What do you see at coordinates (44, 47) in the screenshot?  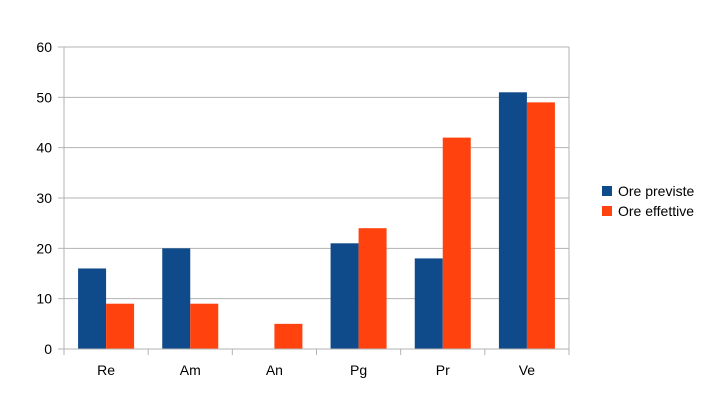 I see `y-tick-label: 60` at bounding box center [44, 47].